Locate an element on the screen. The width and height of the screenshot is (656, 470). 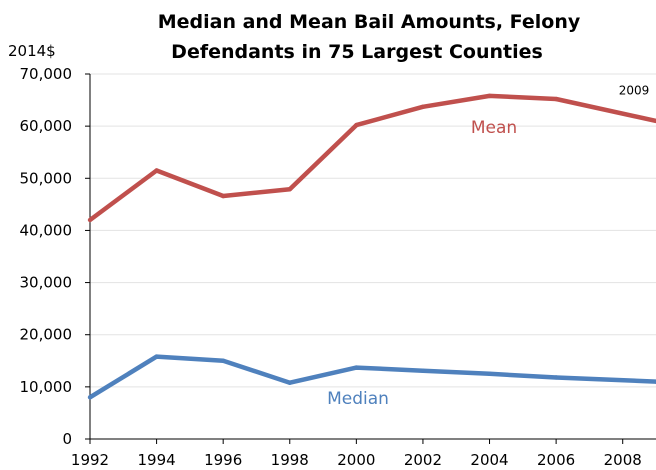
y-tick-label: 0 is located at coordinates (67, 439).